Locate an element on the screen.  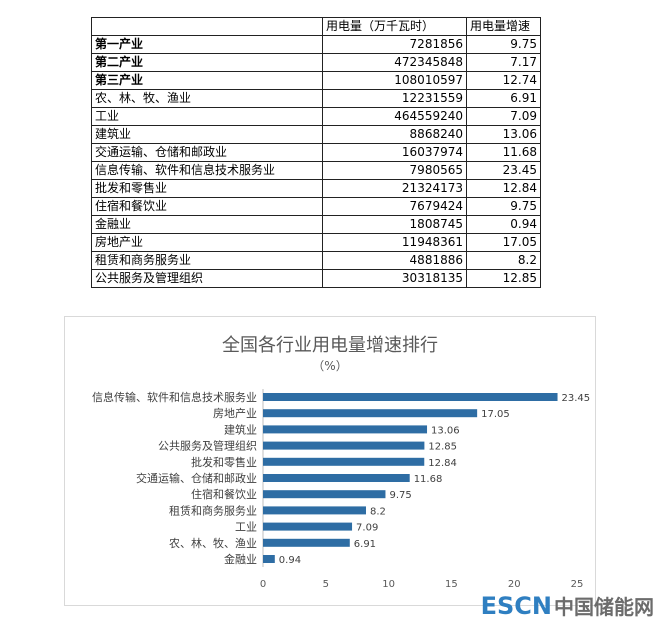
table-header-row: 用电量（万千瓦时） 用电量增速 is located at coordinates (316, 26).